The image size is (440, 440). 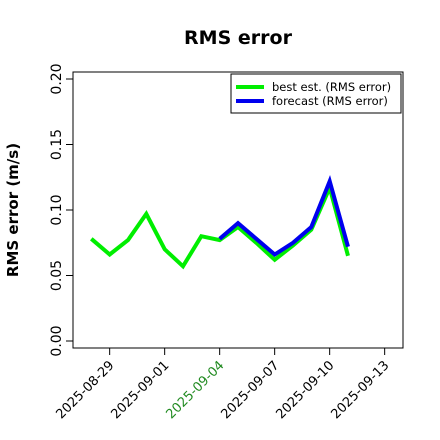 What do you see at coordinates (360, 390) in the screenshot?
I see `x-tick-label: 2025-09-13` at bounding box center [360, 390].